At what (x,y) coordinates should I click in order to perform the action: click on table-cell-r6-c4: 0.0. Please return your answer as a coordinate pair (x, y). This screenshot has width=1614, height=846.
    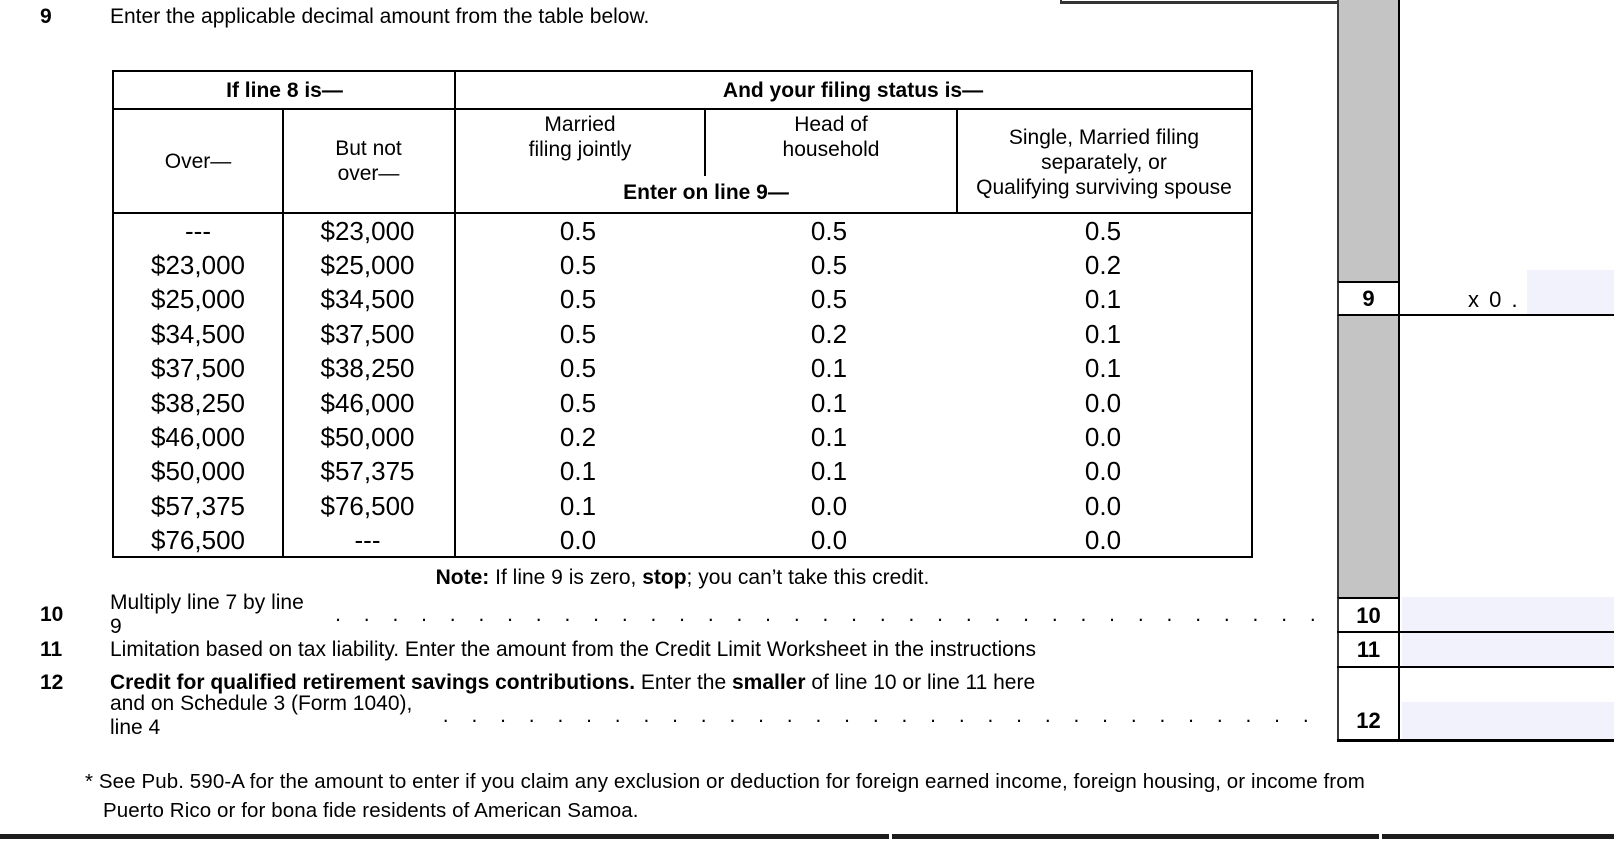
    Looking at the image, I should click on (1103, 437).